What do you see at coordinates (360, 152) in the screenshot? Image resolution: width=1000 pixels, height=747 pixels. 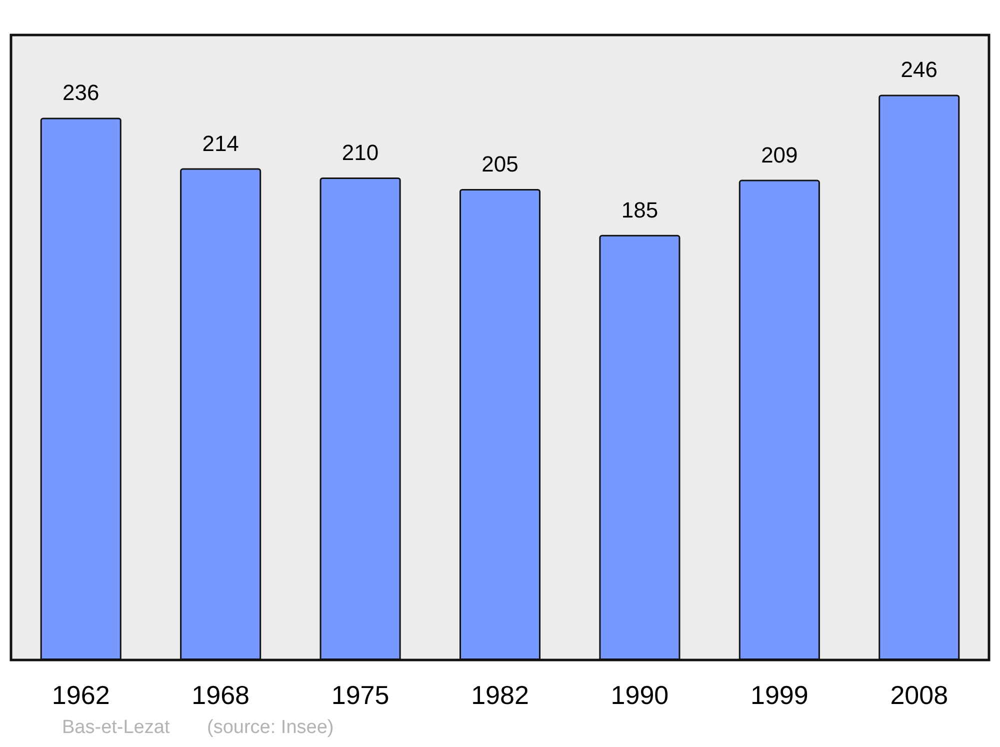 I see `data-label: 210` at bounding box center [360, 152].